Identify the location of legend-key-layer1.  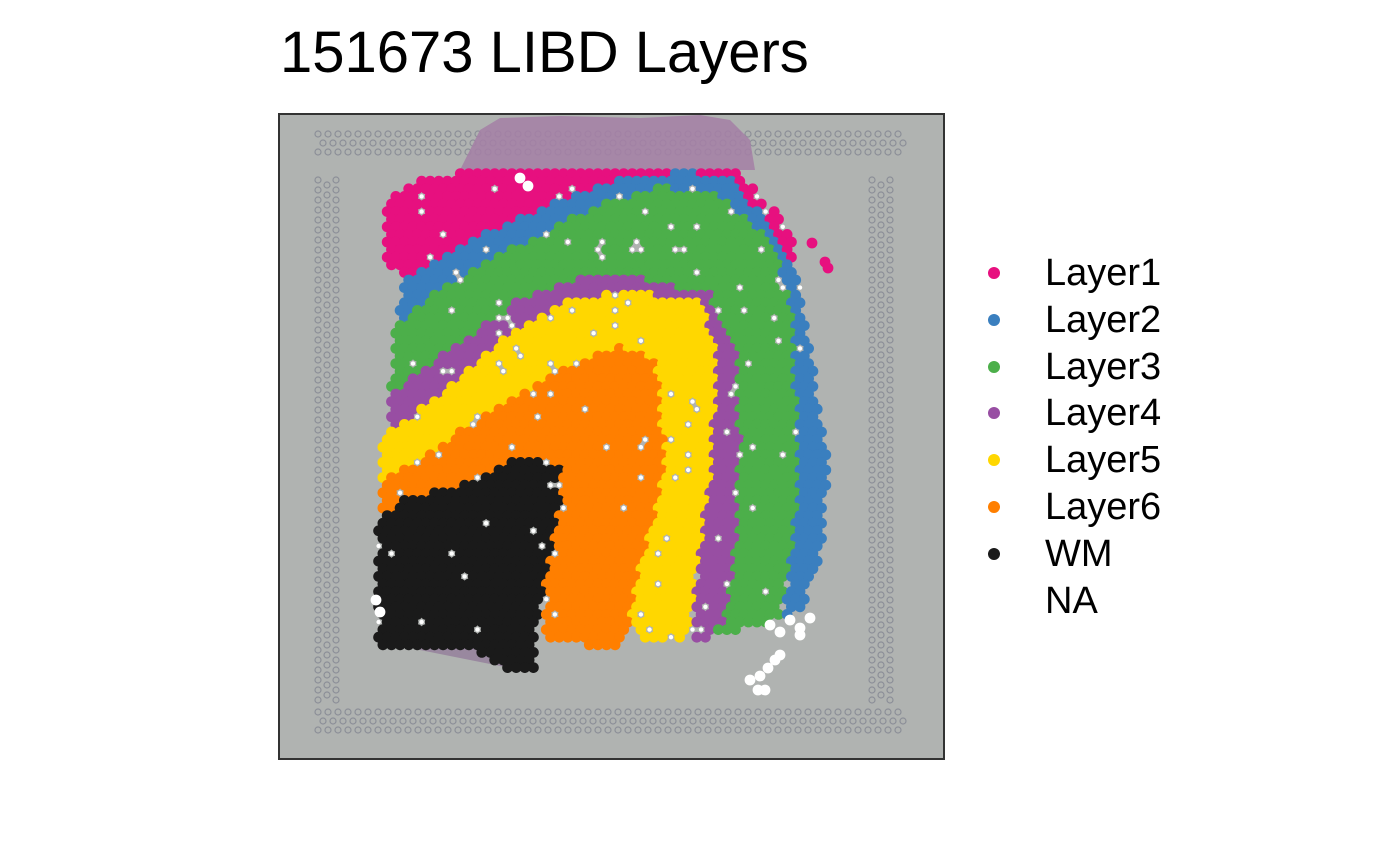
(994, 273).